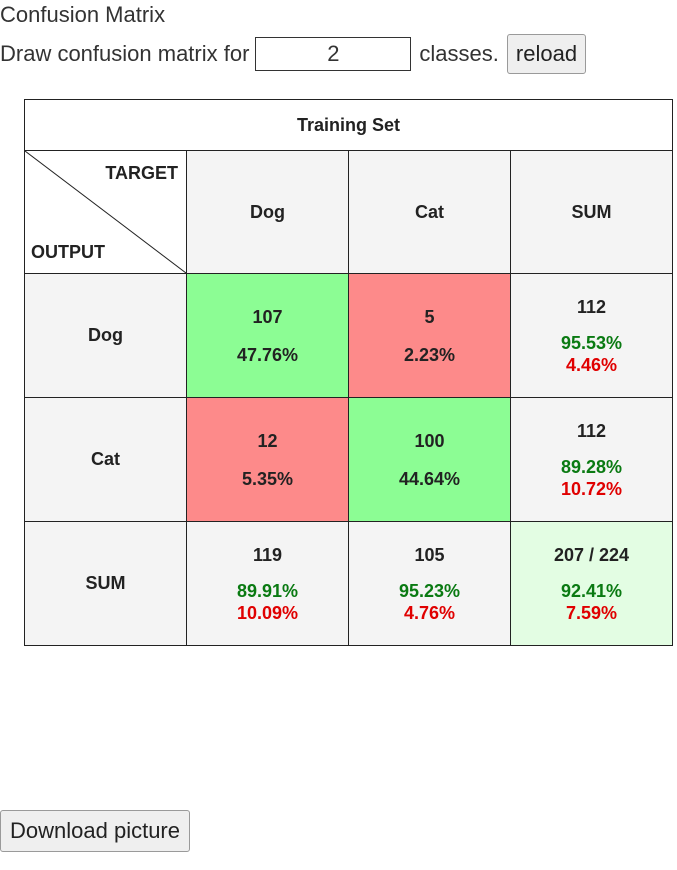 The image size is (677, 870). I want to click on column-sum-dog: 119 89.91% 10.09%, so click(267, 583).